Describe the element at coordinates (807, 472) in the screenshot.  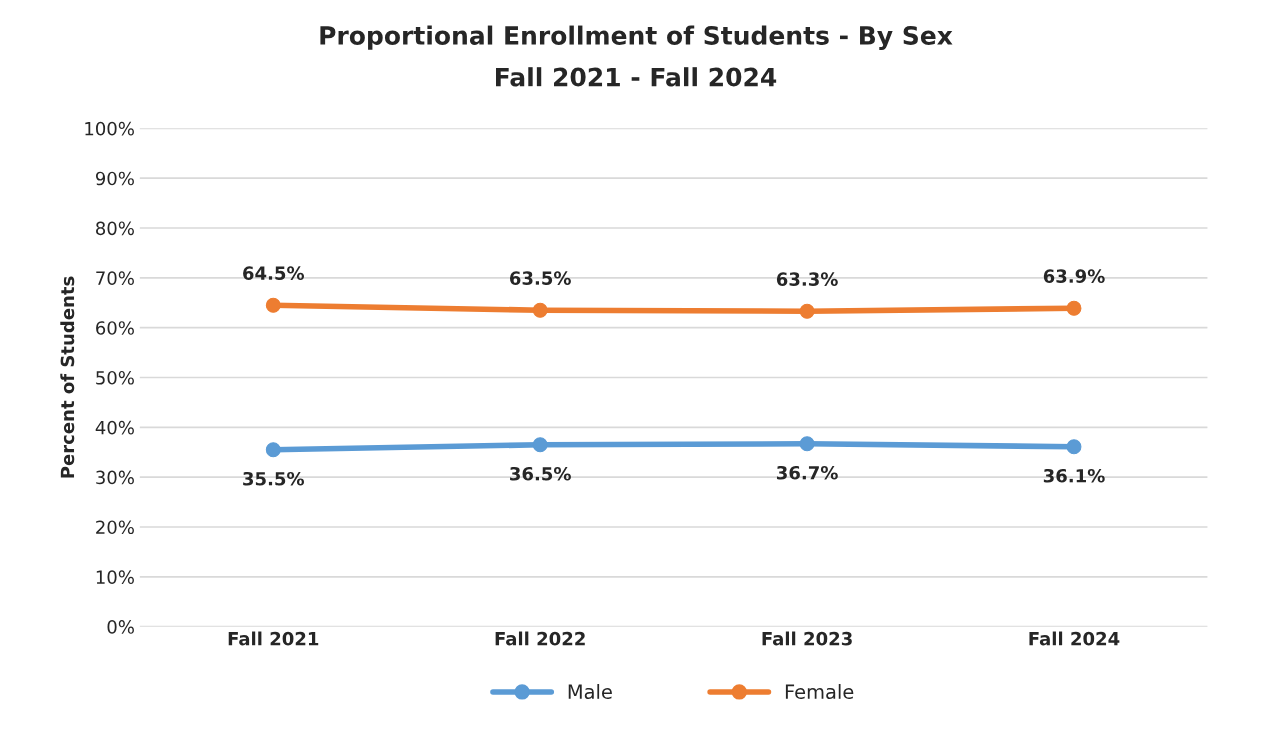
I see `data-label: 36.7%` at that location.